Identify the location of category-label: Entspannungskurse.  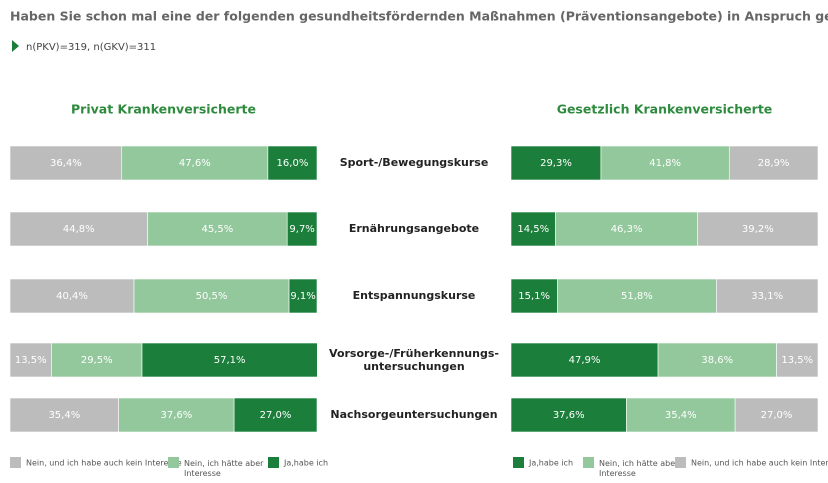
(414, 295).